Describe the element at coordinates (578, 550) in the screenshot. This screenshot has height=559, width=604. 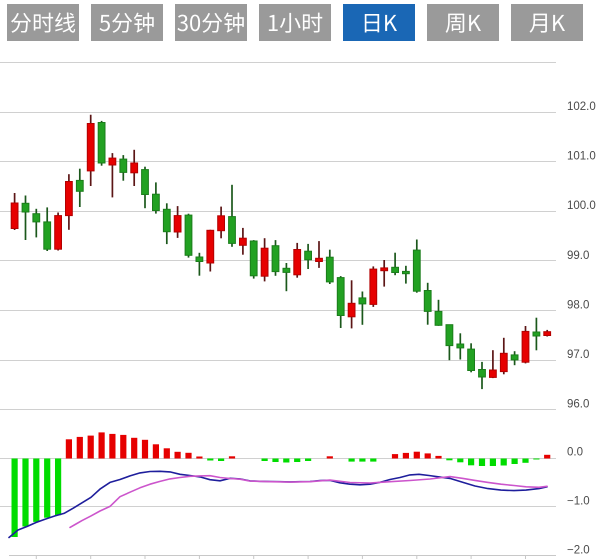
I see `svg-text: −2.0` at that location.